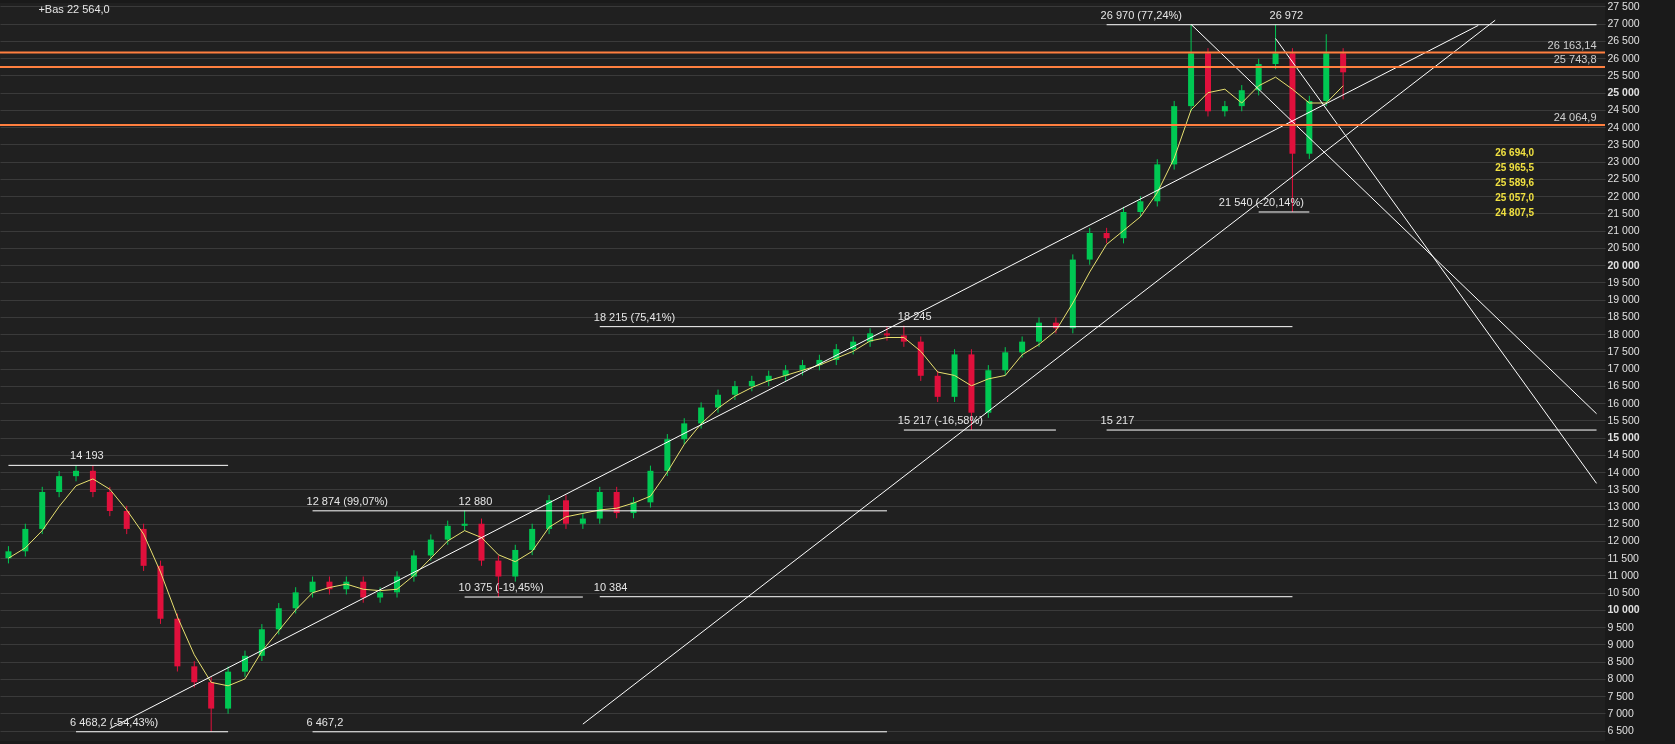  Describe the element at coordinates (1620, 643) in the screenshot. I see `y-tick-label: 9 000` at that location.